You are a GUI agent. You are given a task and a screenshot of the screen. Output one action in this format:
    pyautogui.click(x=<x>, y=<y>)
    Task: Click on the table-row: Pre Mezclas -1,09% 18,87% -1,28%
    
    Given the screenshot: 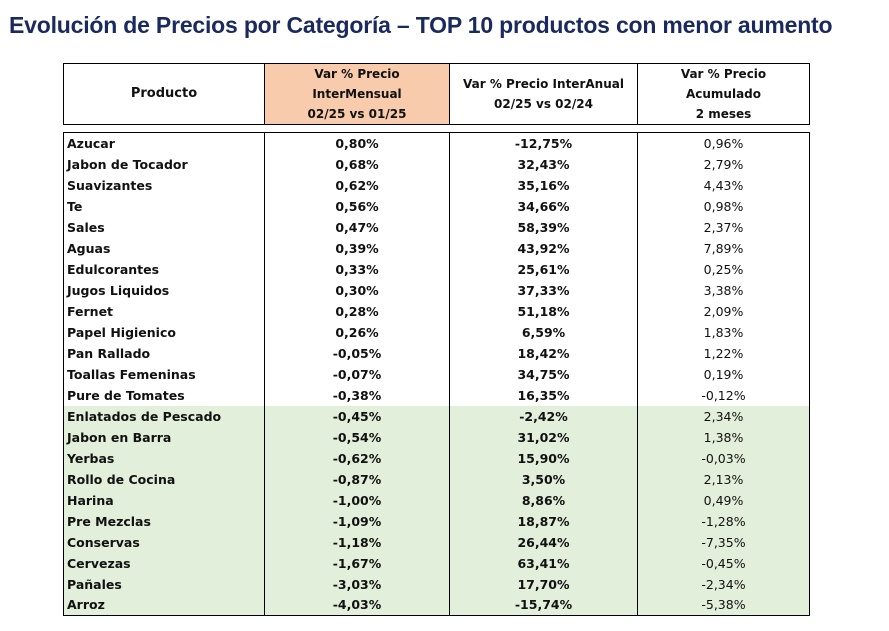 What is the action you would take?
    pyautogui.click(x=436, y=521)
    